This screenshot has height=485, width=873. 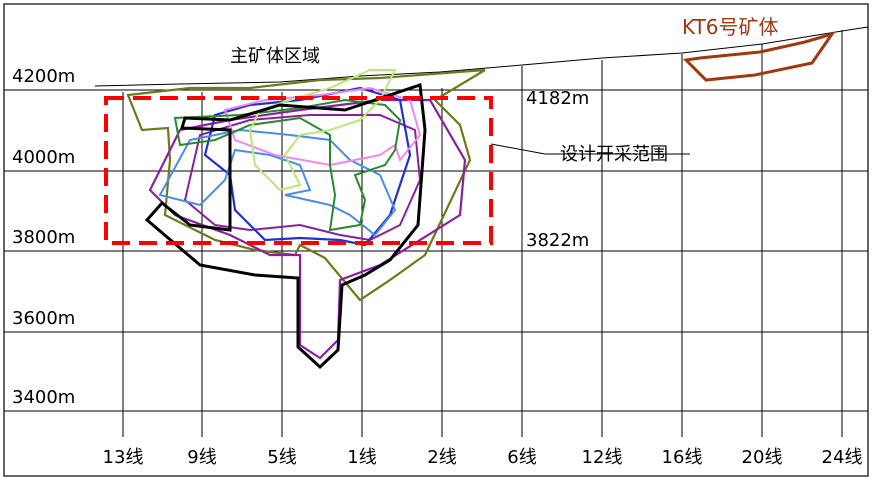 I want to click on terrain-surface-line, so click(x=481, y=56).